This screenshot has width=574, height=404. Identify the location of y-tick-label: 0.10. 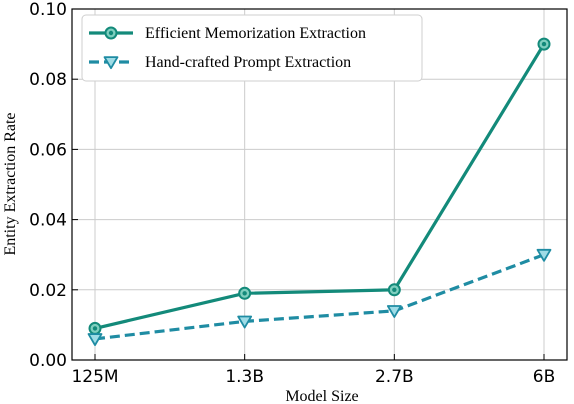
(48, 10).